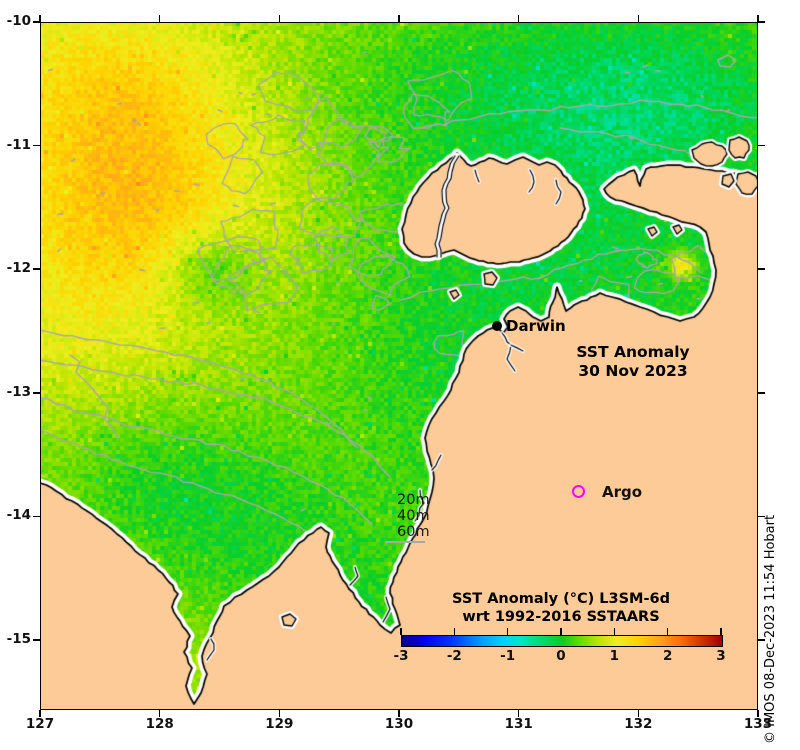  What do you see at coordinates (667, 656) in the screenshot?
I see `colorbar-tick-label: 2` at bounding box center [667, 656].